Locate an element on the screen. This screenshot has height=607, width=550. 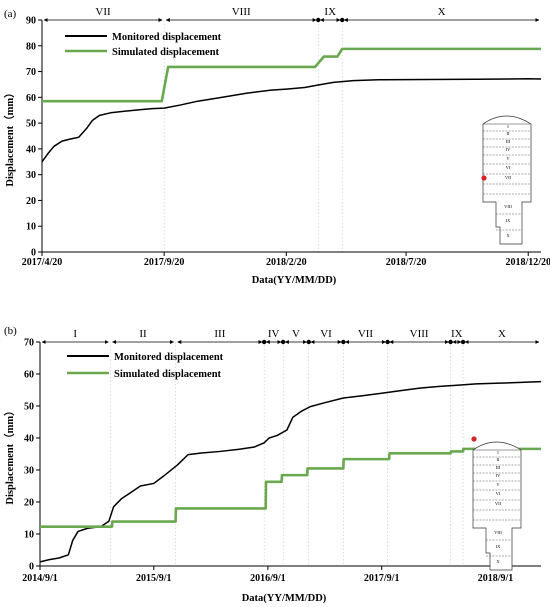
legend-label-monitored-a: Monitored displacement is located at coordinates (167, 37).